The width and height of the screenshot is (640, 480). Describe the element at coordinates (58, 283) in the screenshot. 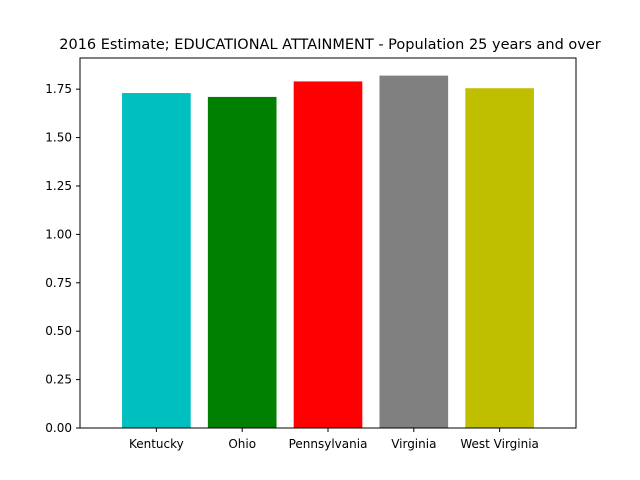

I see `y-tick-label: 0.75` at that location.